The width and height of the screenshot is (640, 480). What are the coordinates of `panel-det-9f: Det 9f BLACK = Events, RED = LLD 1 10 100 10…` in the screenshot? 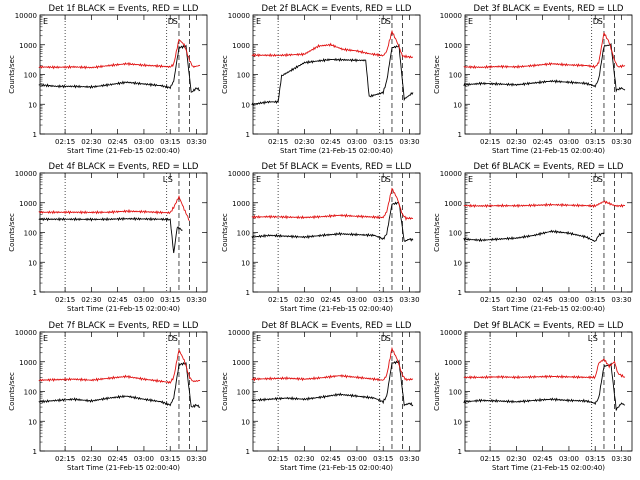 It's located at (533, 396).